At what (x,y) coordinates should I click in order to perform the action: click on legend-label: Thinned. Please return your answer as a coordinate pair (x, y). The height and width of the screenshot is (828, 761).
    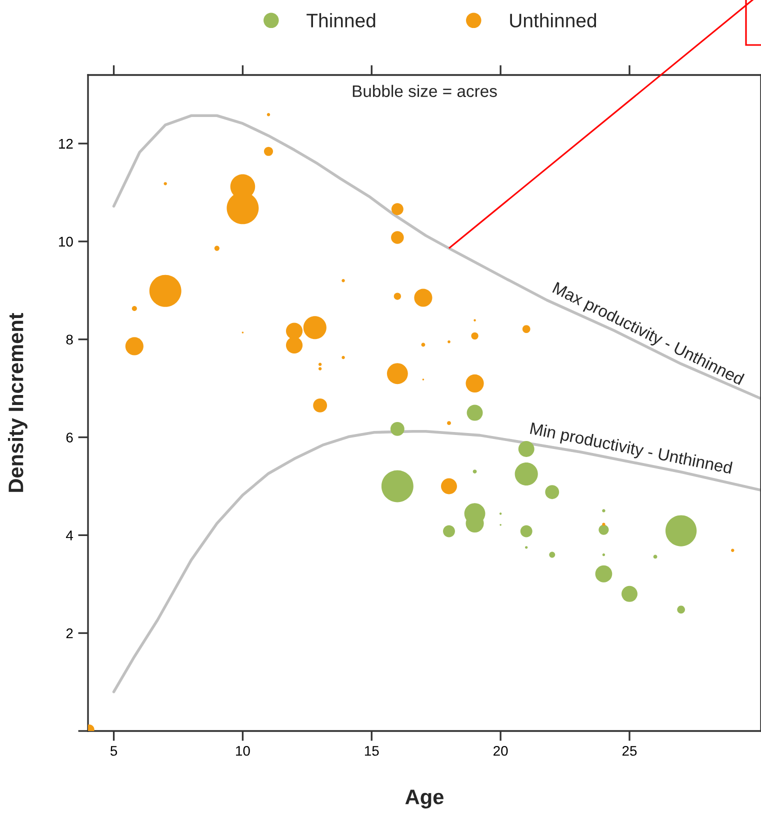
    Looking at the image, I should click on (341, 20).